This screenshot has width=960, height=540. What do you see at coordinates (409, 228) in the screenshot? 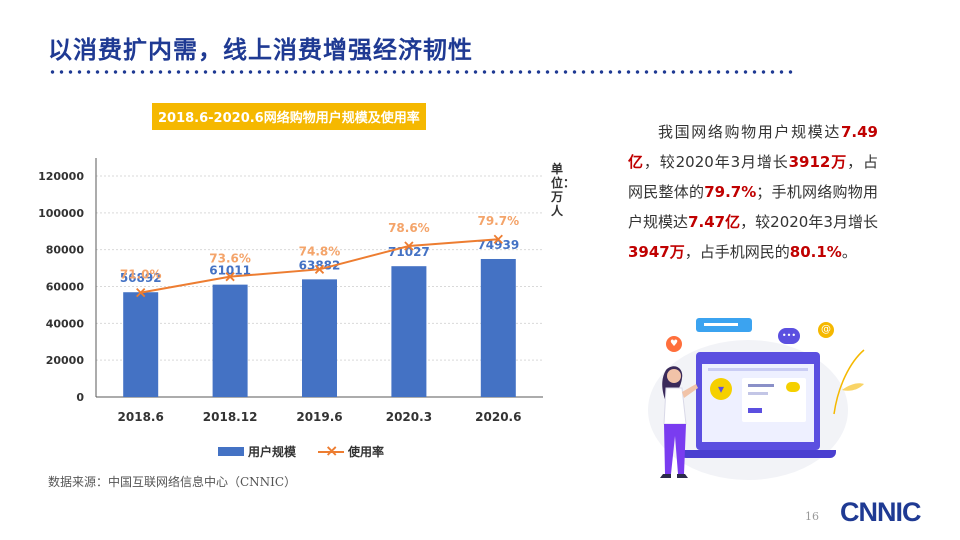
I see `line-data-label: 78.6%` at bounding box center [409, 228].